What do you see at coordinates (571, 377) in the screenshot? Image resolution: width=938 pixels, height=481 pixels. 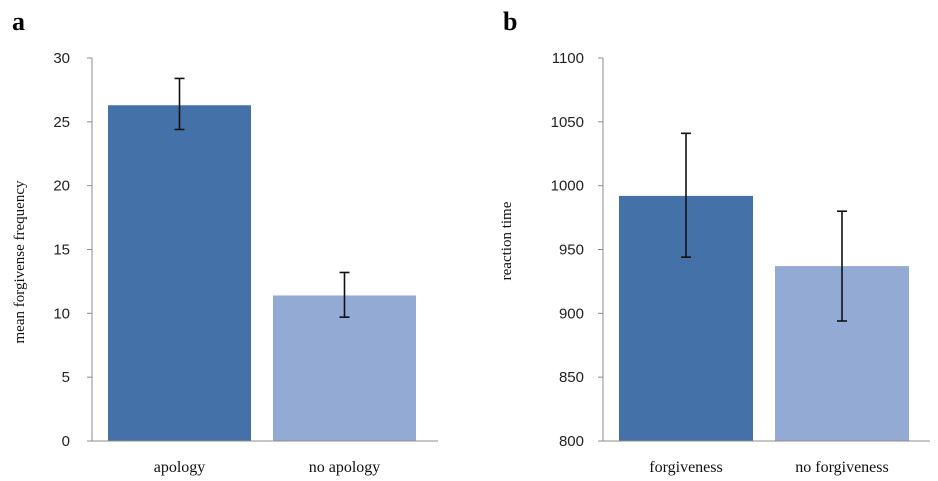 I see `panel-b-y-tick-label: 850` at bounding box center [571, 377].